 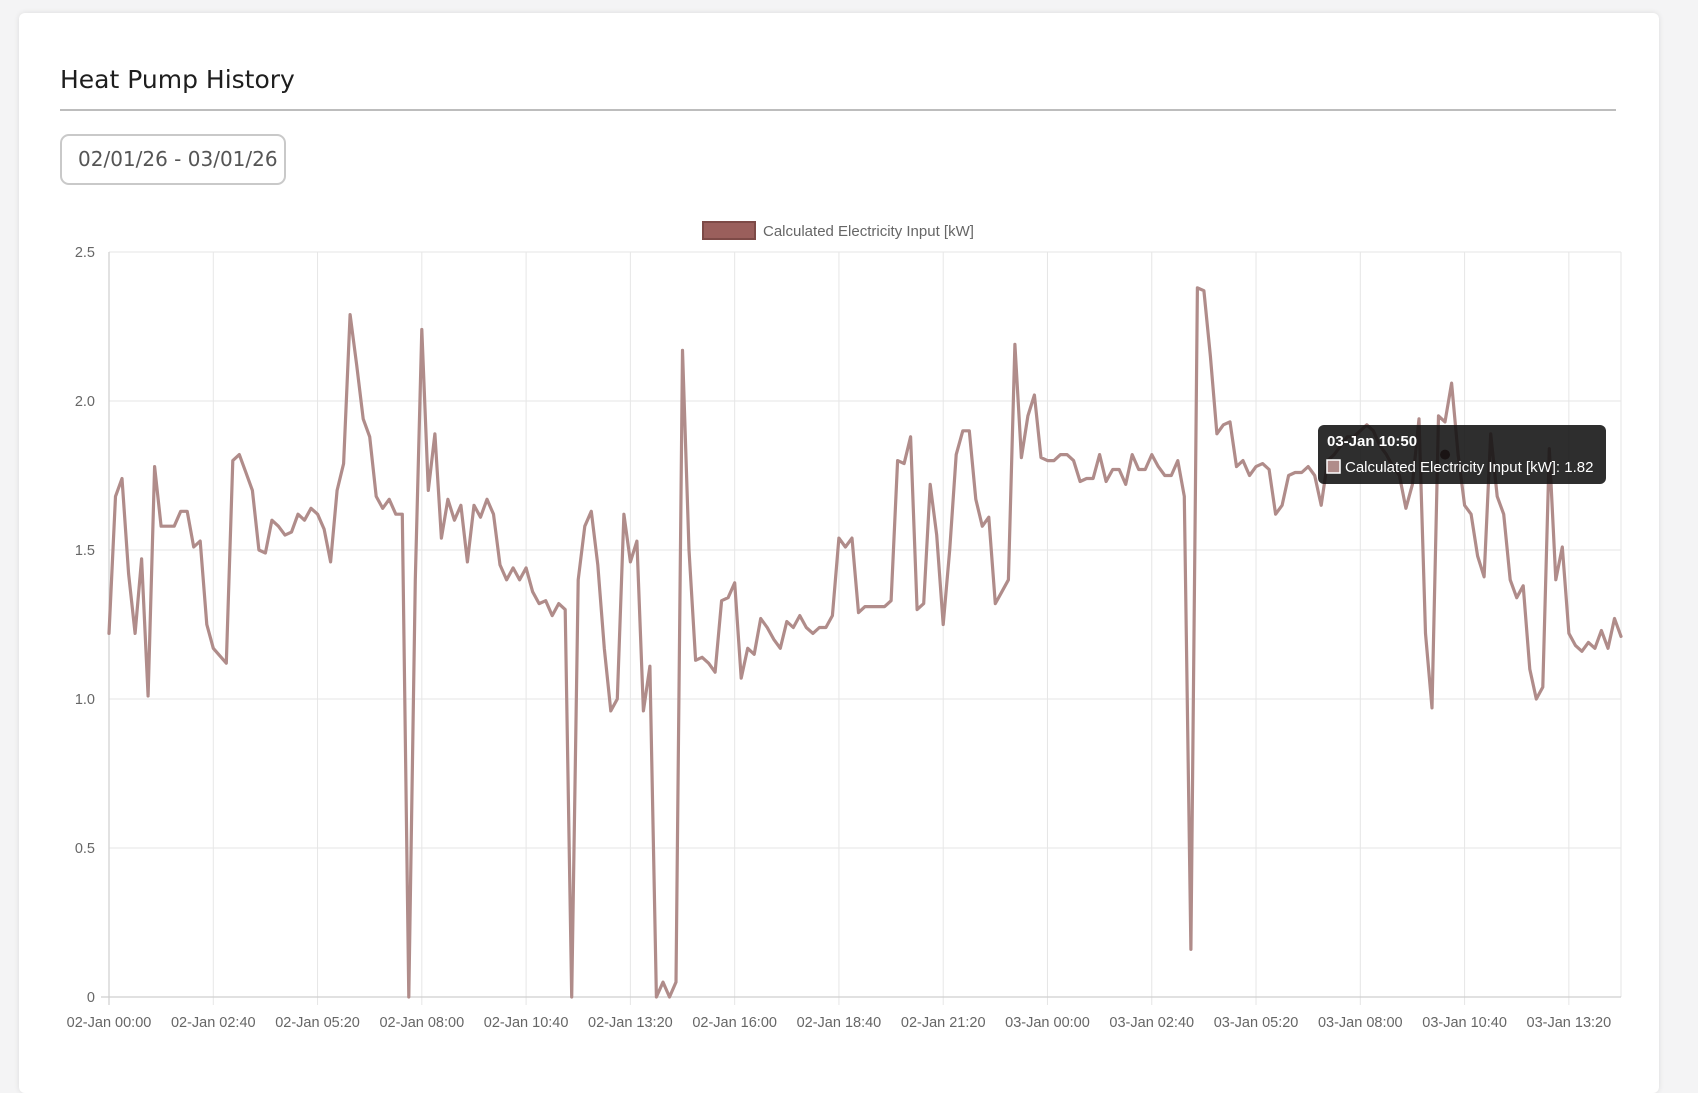 What do you see at coordinates (1151, 1023) in the screenshot?
I see `x-tick-label: 03-Jan 02:40` at bounding box center [1151, 1023].